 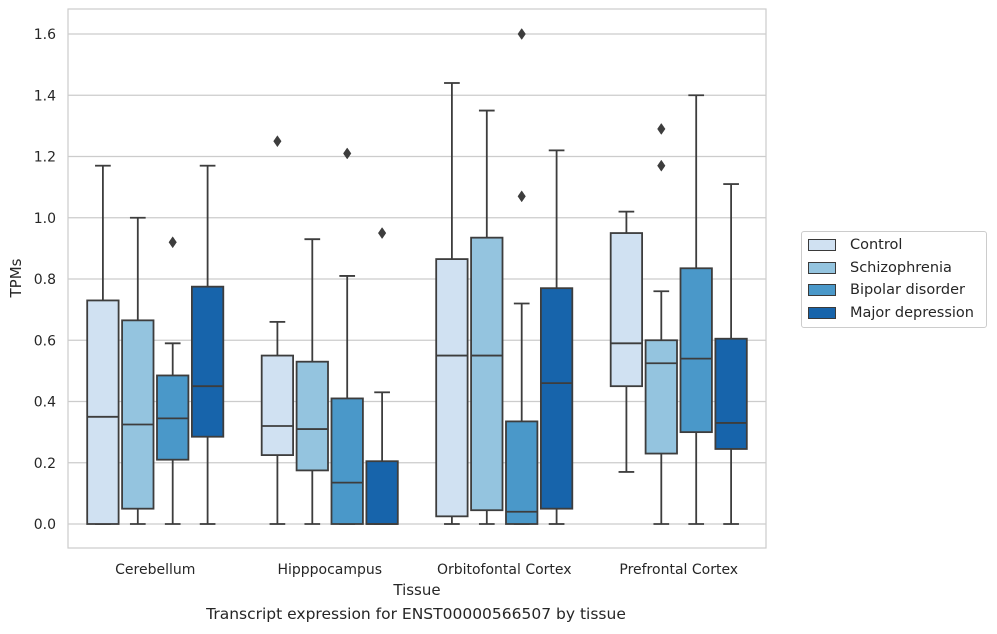 What do you see at coordinates (45, 403) in the screenshot?
I see `y-tick-label: 0.4` at bounding box center [45, 403].